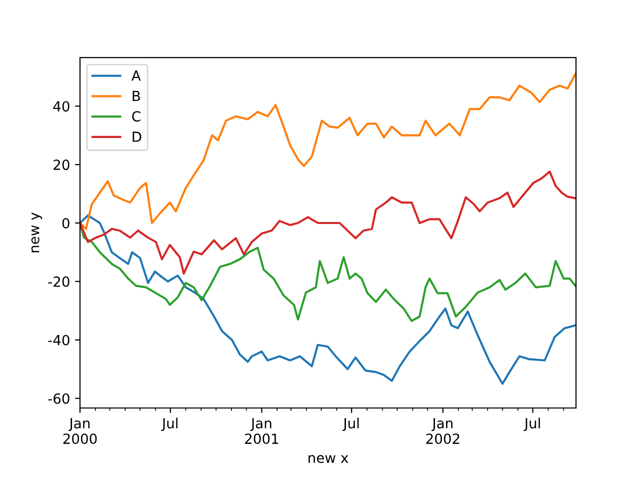 Image resolution: width=640 pixels, height=480 pixels. I want to click on legend-label: D, so click(137, 137).